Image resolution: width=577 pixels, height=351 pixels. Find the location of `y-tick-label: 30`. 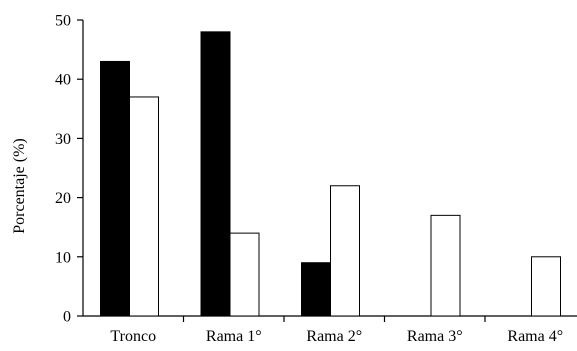

y-tick-label: 30 is located at coordinates (63, 139).